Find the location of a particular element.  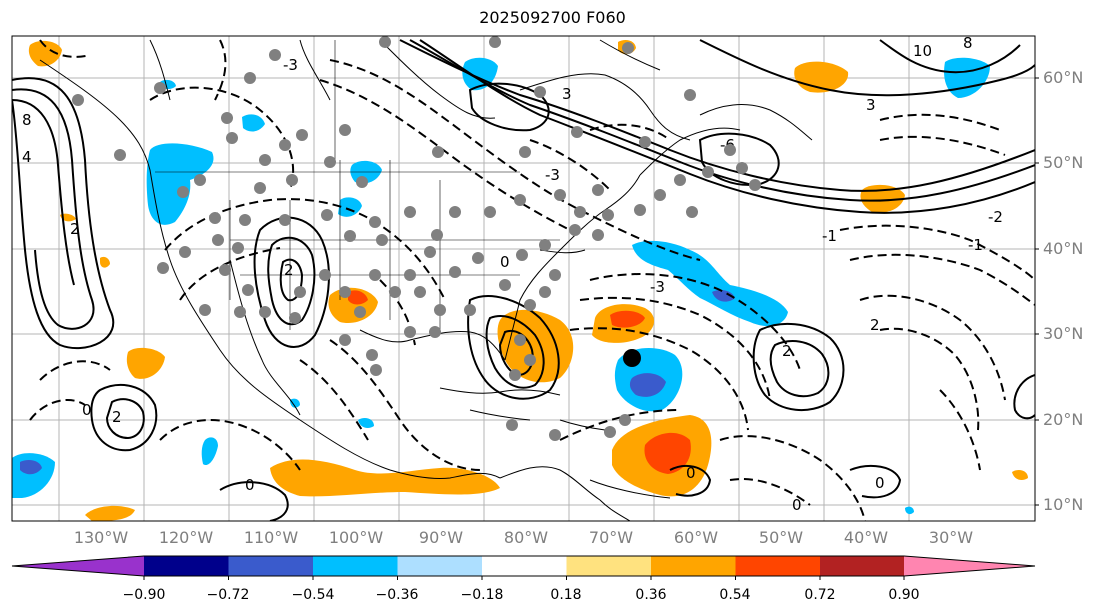

colorbar-label: 0.90 is located at coordinates (904, 595).